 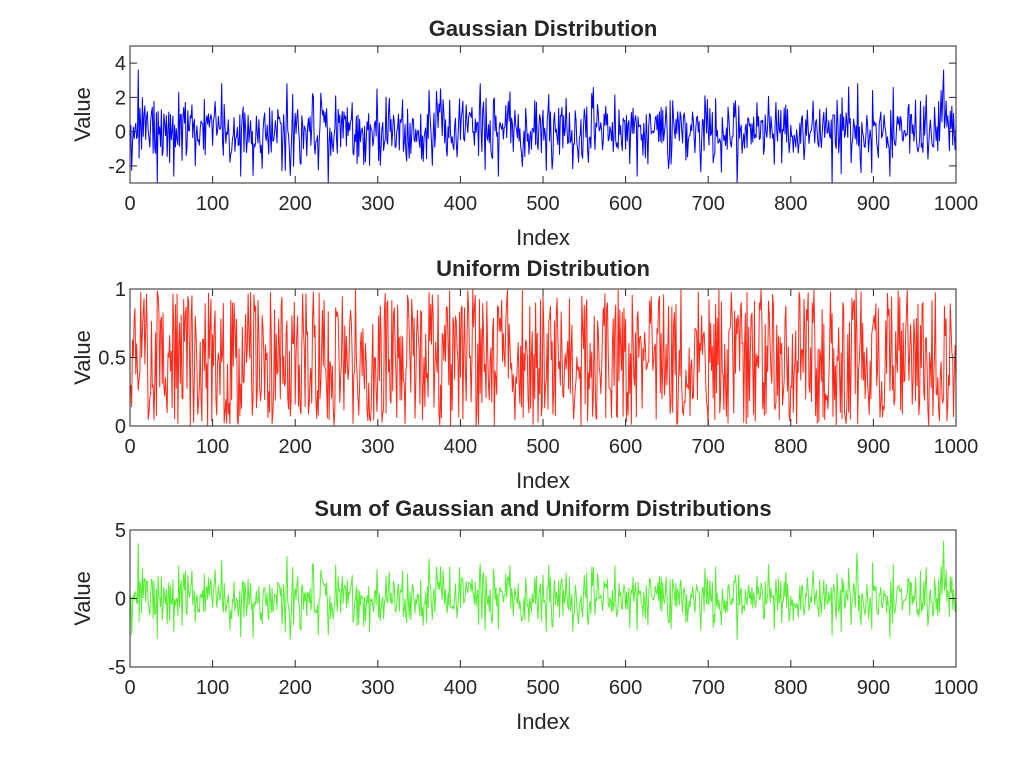 I want to click on y-tick-label: 5, so click(x=120, y=531).